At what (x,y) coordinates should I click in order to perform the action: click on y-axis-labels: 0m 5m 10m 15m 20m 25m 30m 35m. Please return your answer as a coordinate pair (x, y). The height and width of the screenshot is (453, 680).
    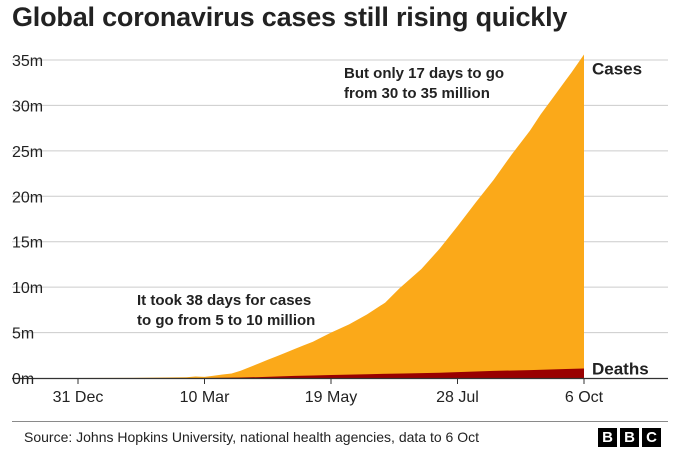
    Looking at the image, I should click on (27, 220).